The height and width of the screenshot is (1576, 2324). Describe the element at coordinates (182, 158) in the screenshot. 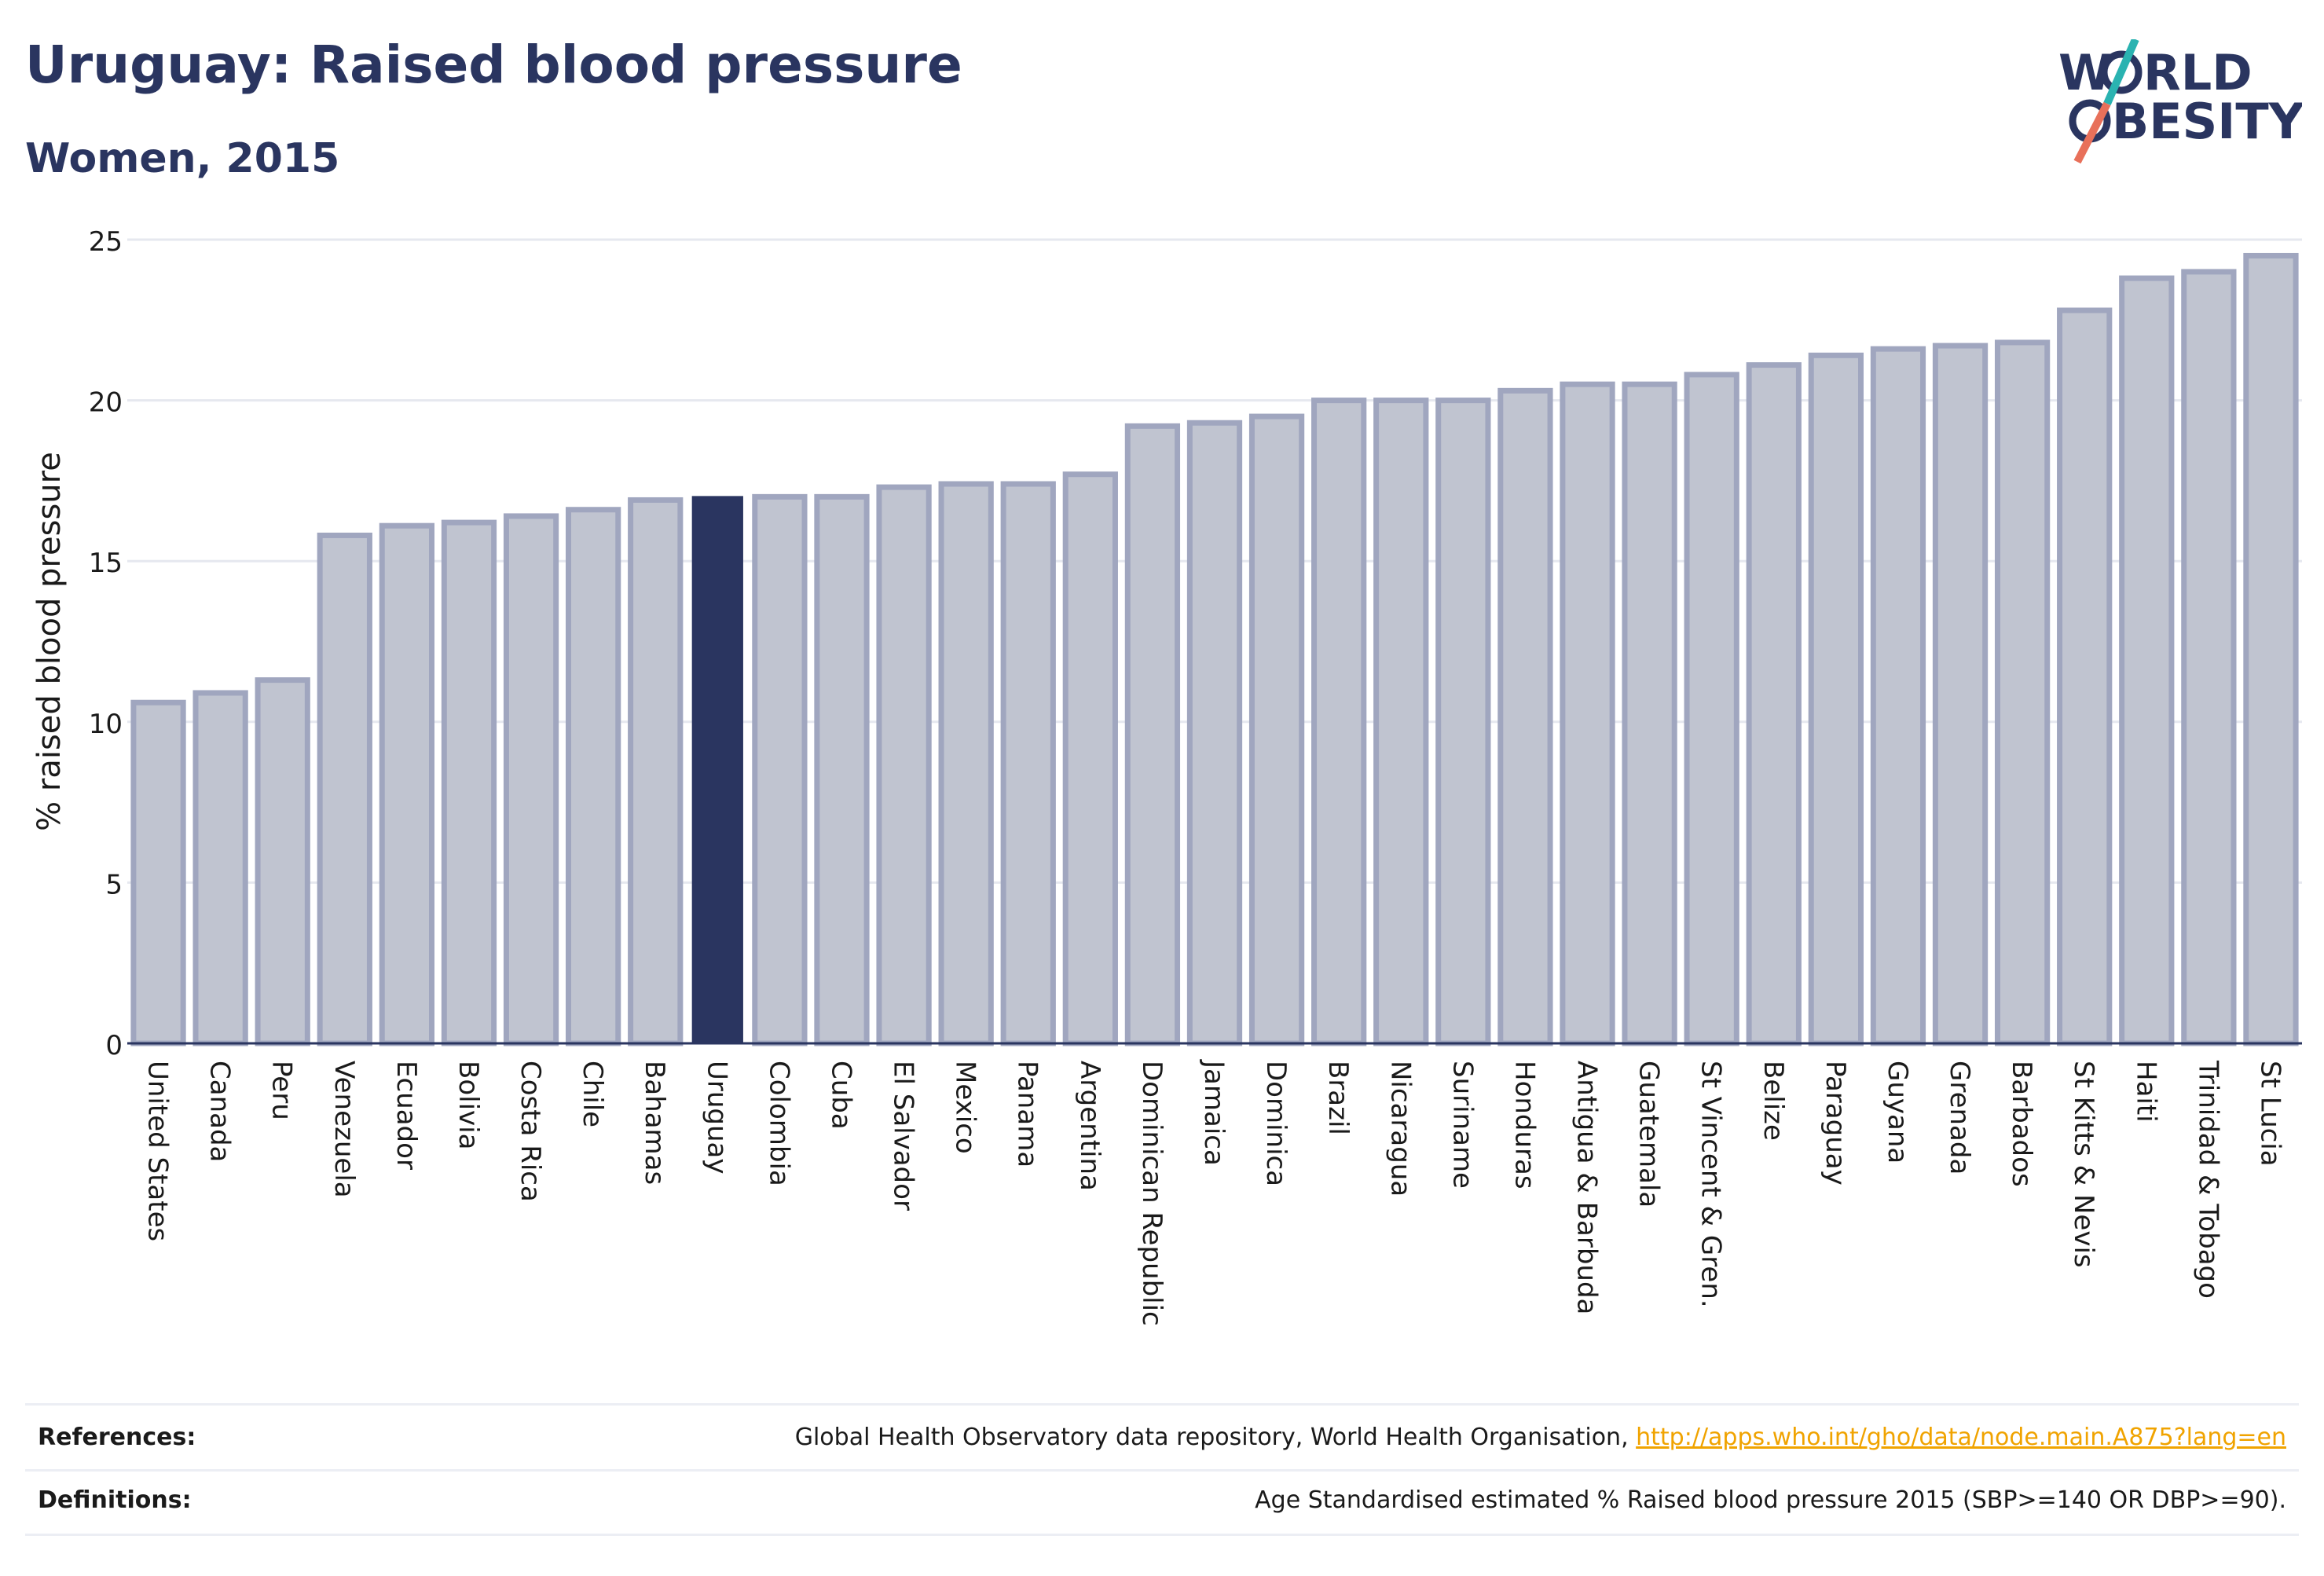

I see `chart-subtitle: Women, 2015` at that location.